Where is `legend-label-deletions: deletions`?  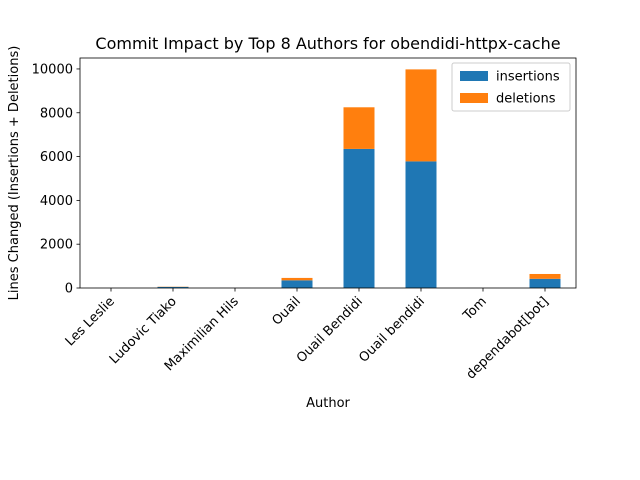
legend-label-deletions: deletions is located at coordinates (526, 99).